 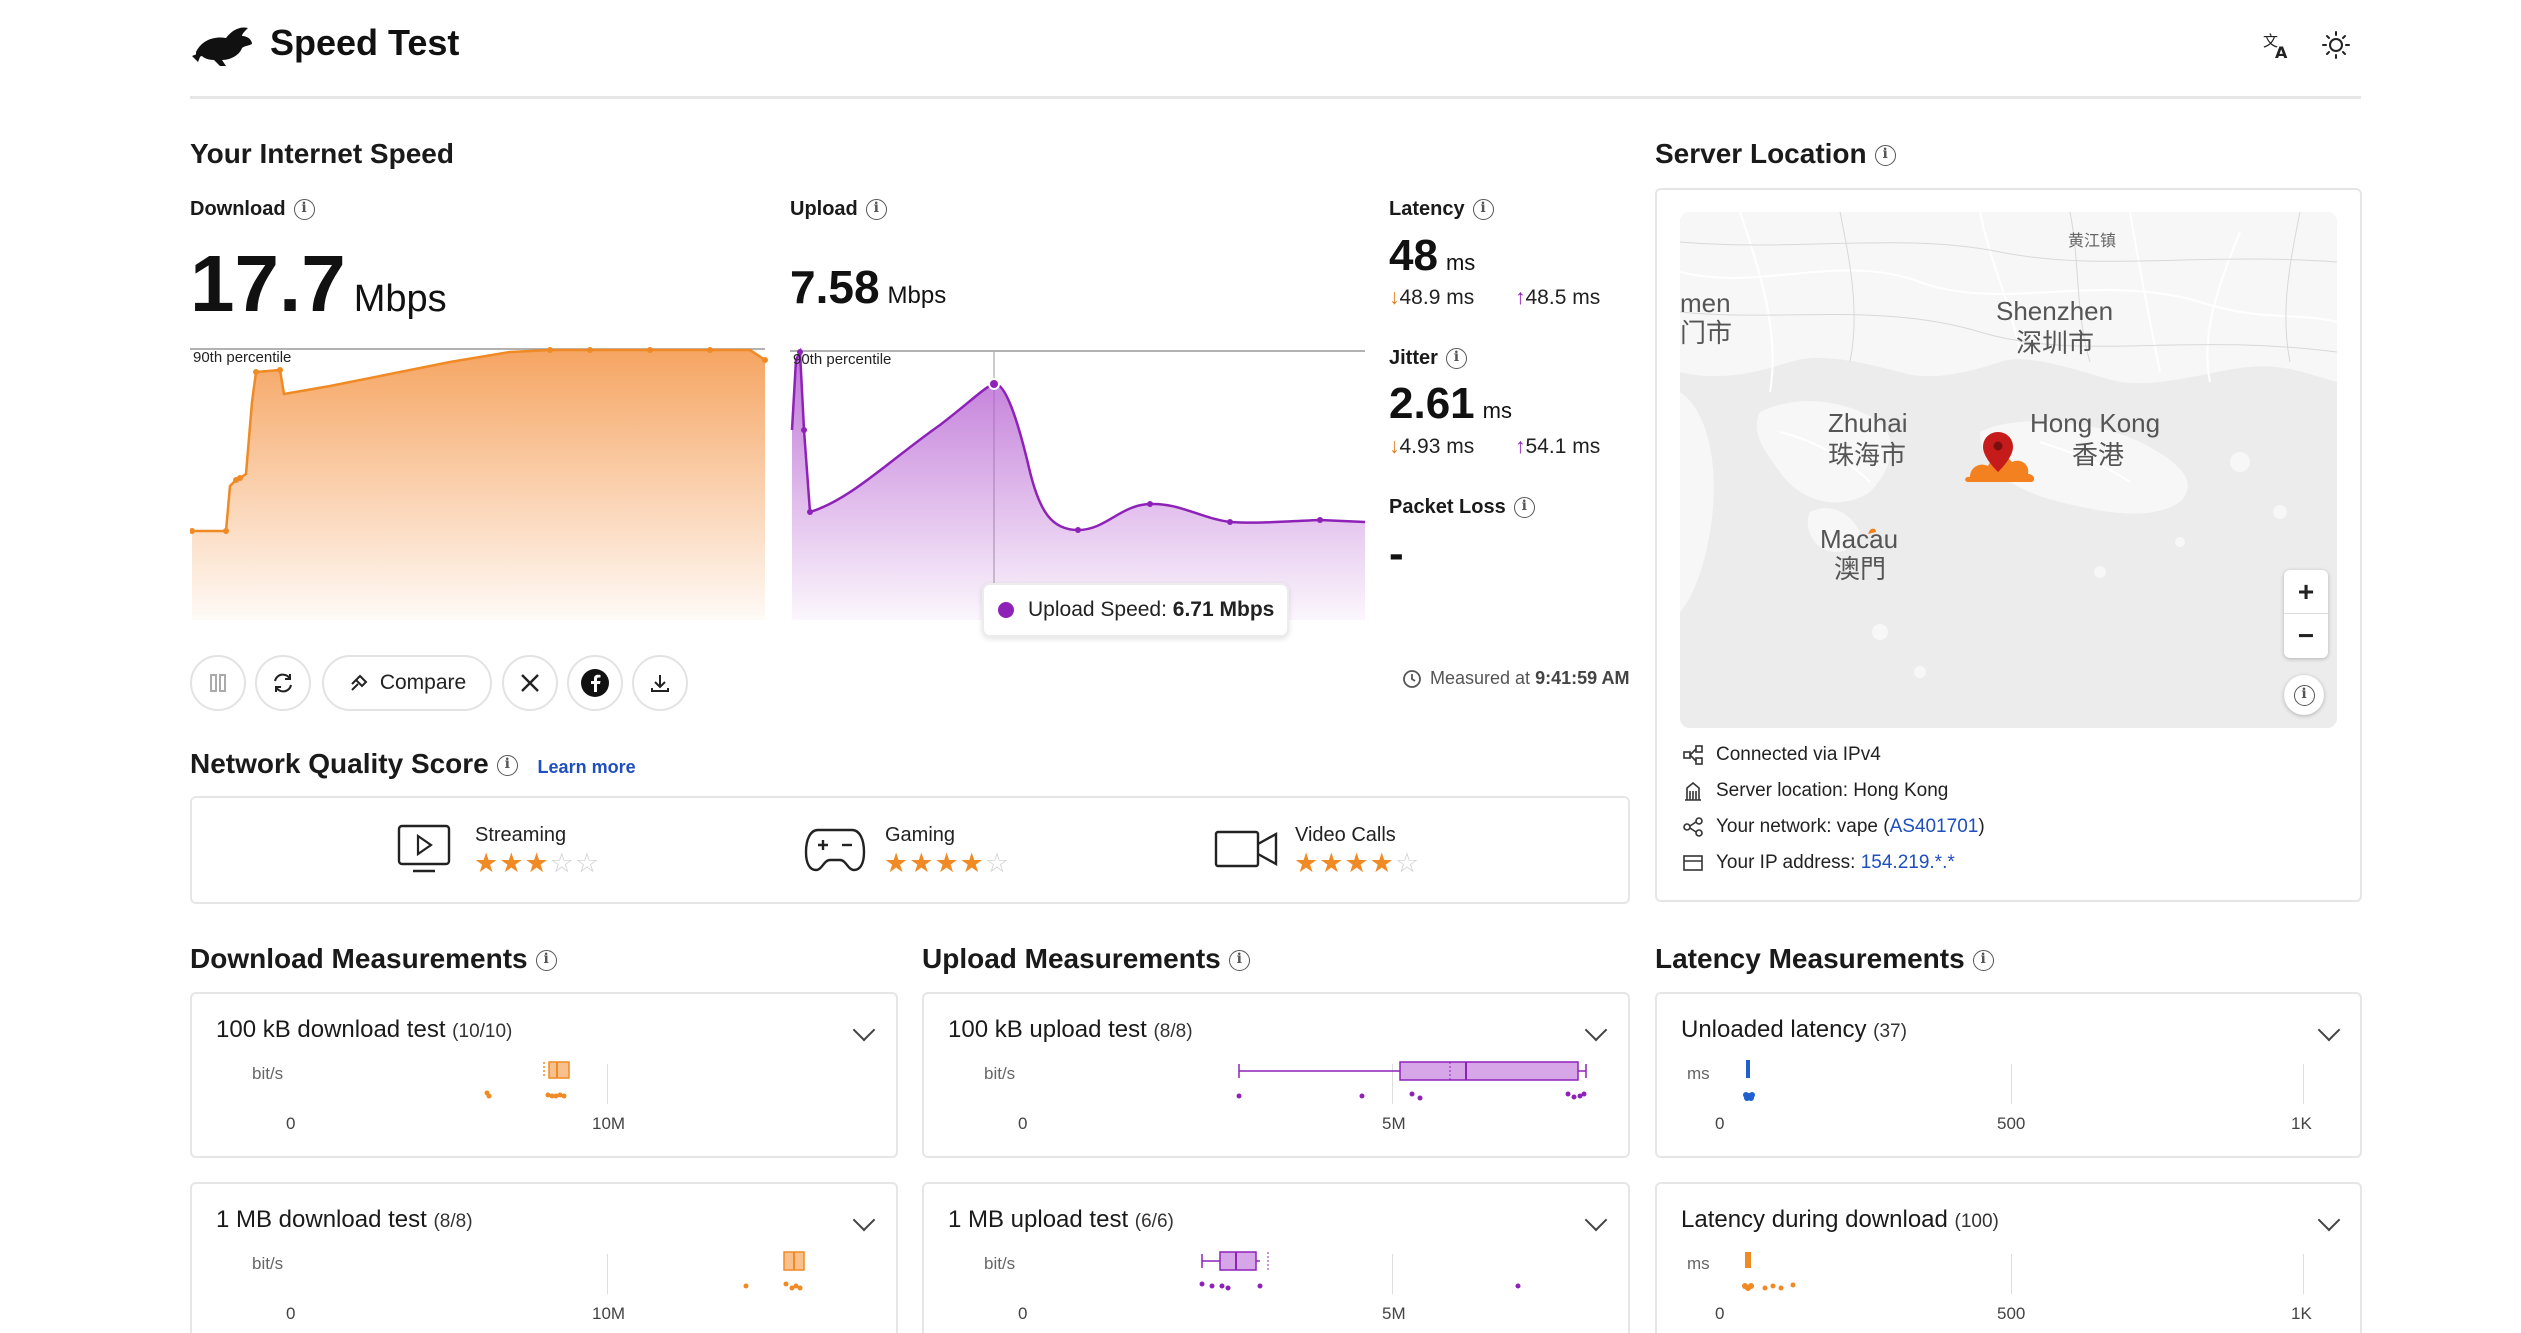 I want to click on tick-10m: 10M, so click(x=609, y=1313).